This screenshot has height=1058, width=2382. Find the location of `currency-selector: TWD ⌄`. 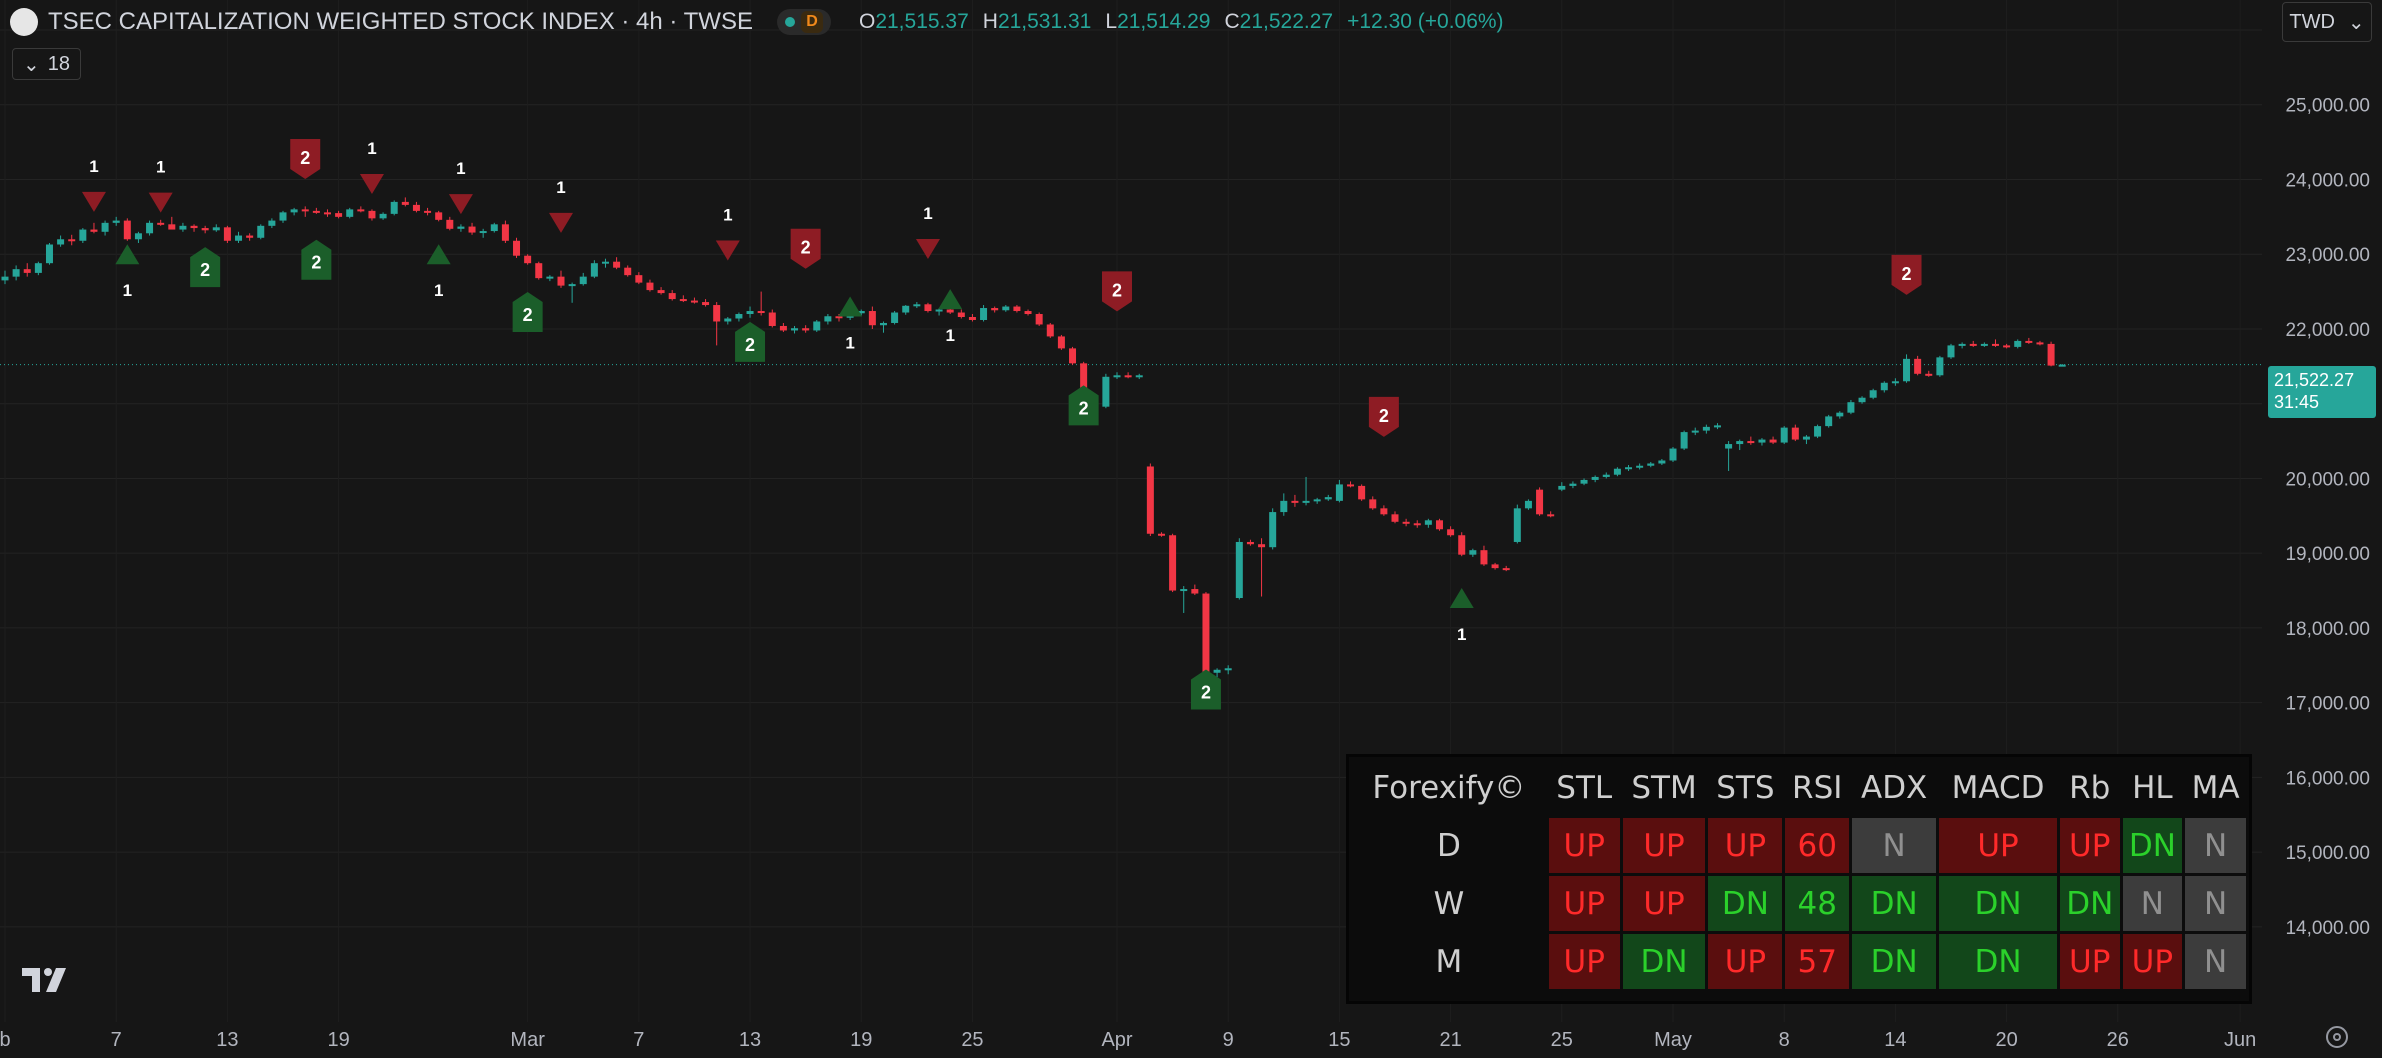

currency-selector: TWD ⌄ is located at coordinates (2327, 22).